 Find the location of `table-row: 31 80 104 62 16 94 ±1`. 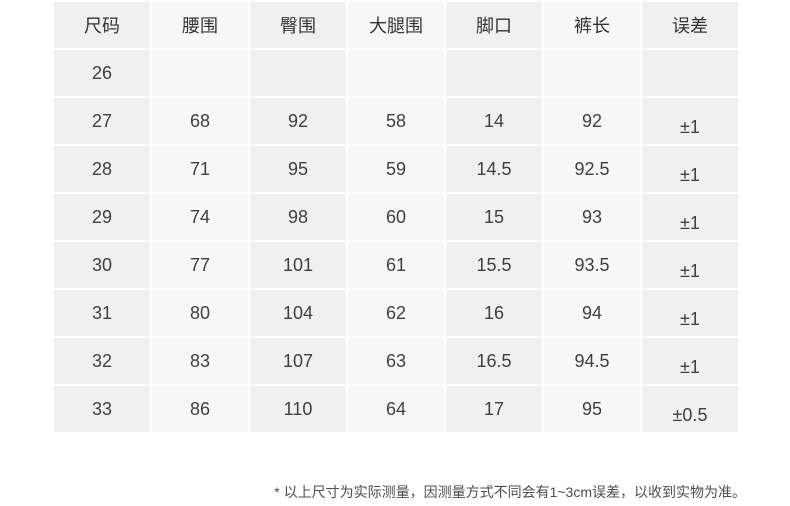

table-row: 31 80 104 62 16 94 ±1 is located at coordinates (396, 313).